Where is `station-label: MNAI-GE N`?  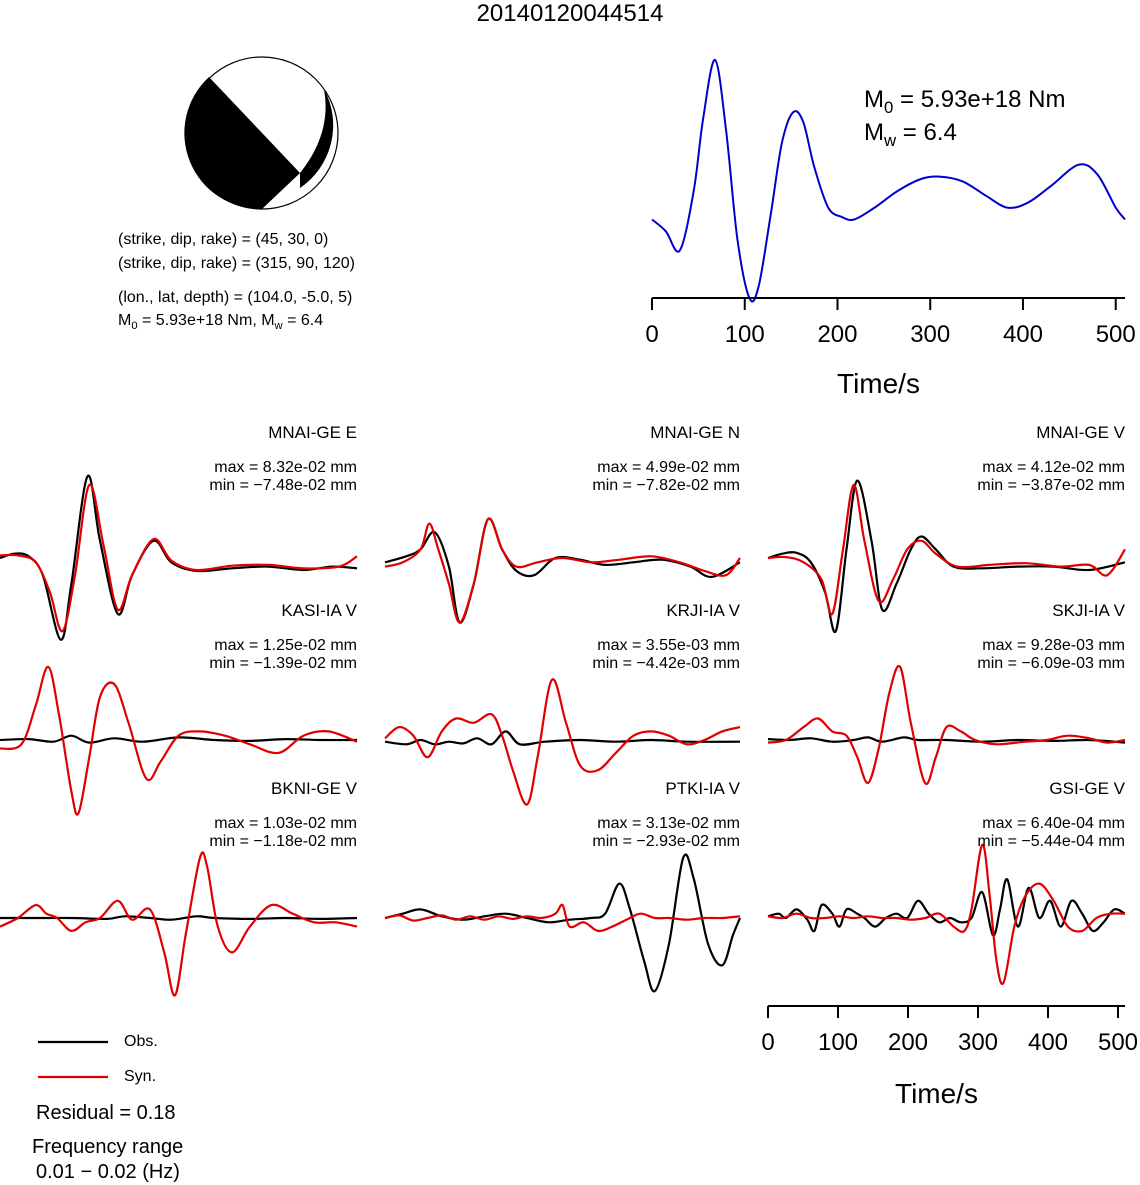
station-label: MNAI-GE N is located at coordinates (695, 432).